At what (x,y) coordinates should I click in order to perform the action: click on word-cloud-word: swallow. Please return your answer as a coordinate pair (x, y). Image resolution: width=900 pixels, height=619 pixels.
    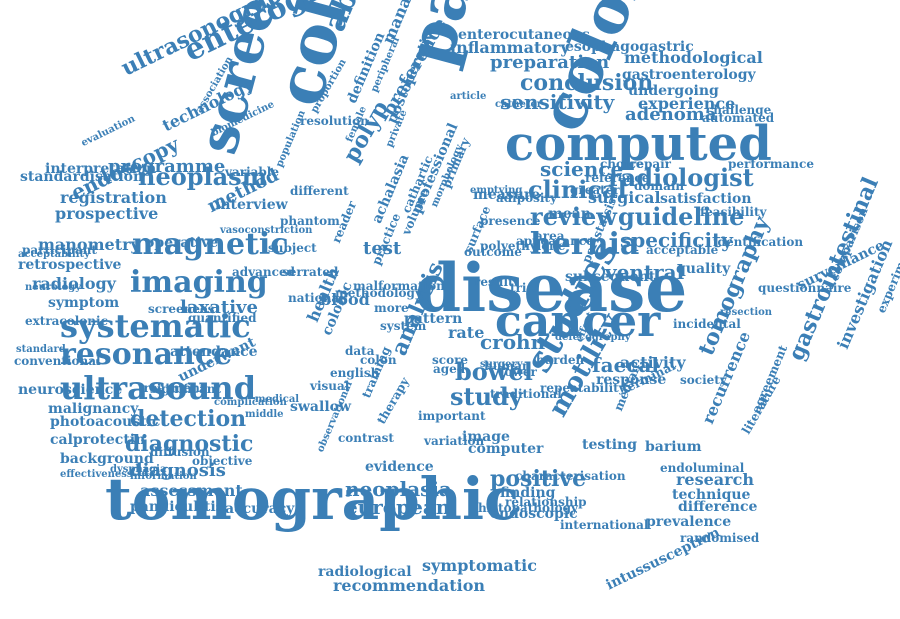
    Looking at the image, I should click on (321, 407).